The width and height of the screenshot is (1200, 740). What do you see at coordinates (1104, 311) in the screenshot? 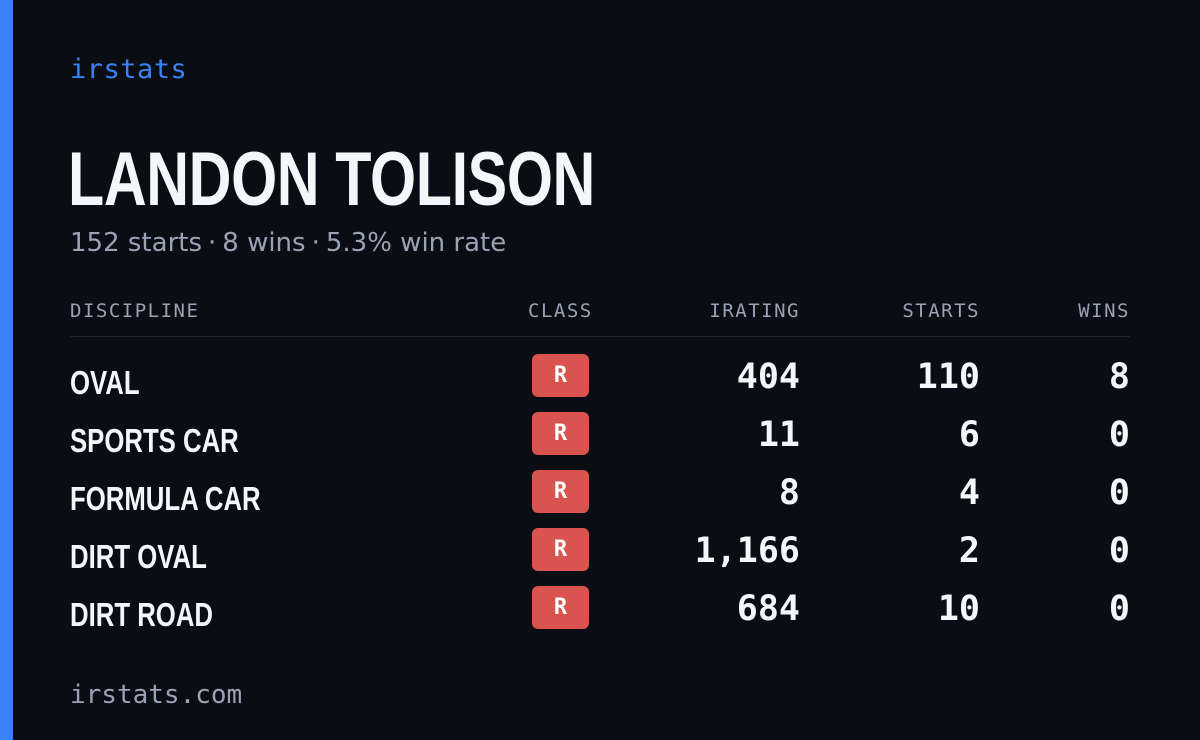
I see `header-wins: WINS` at bounding box center [1104, 311].